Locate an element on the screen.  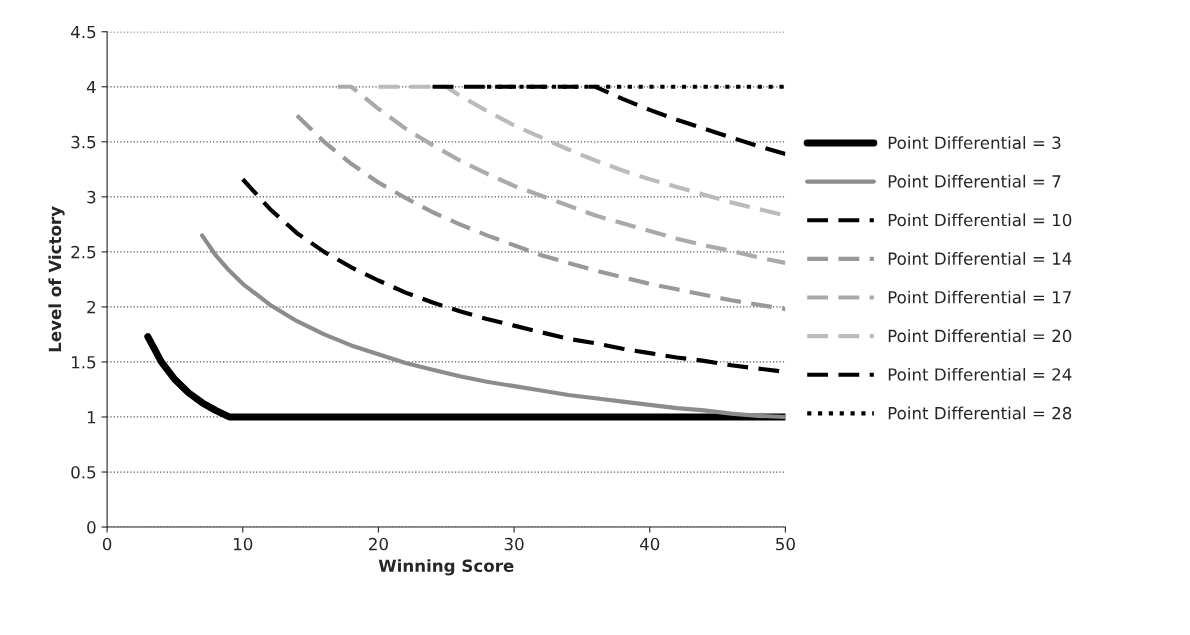
y-tick-label: 4.5 is located at coordinates (83, 32).